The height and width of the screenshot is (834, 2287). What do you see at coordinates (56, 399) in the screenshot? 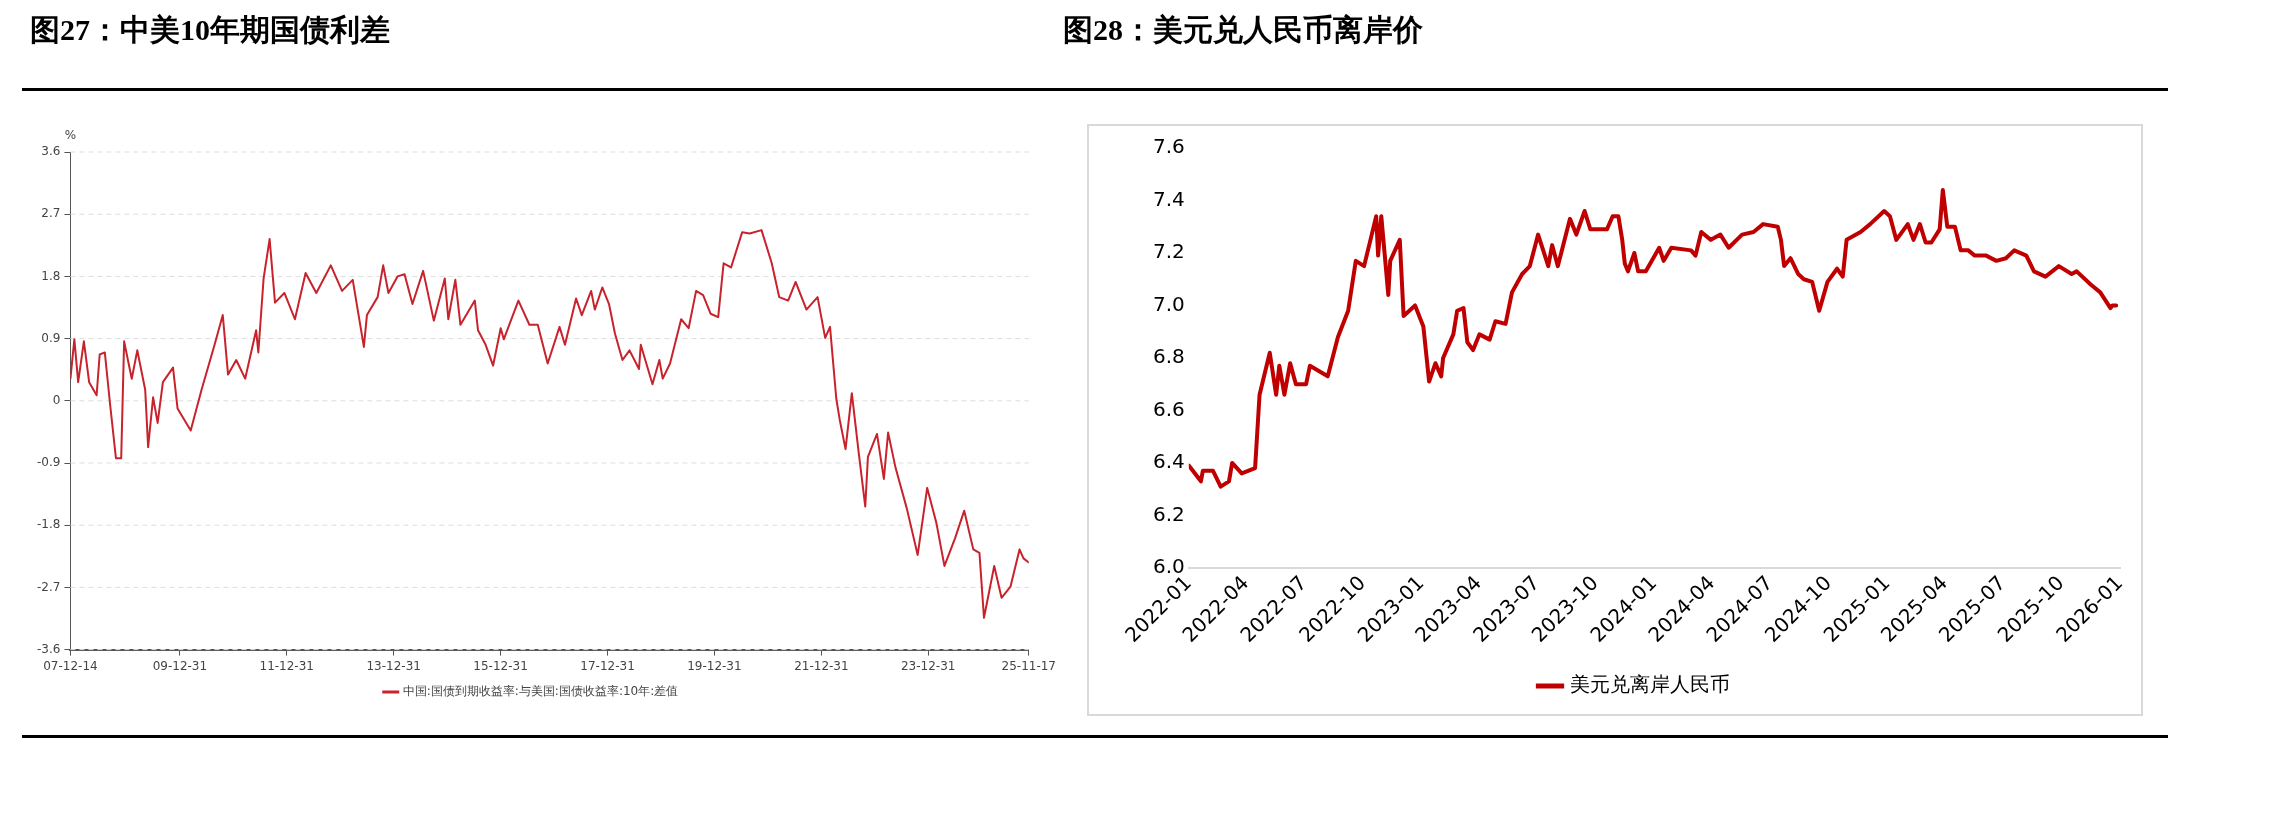
I see `y-tick-label: 0` at bounding box center [56, 399].